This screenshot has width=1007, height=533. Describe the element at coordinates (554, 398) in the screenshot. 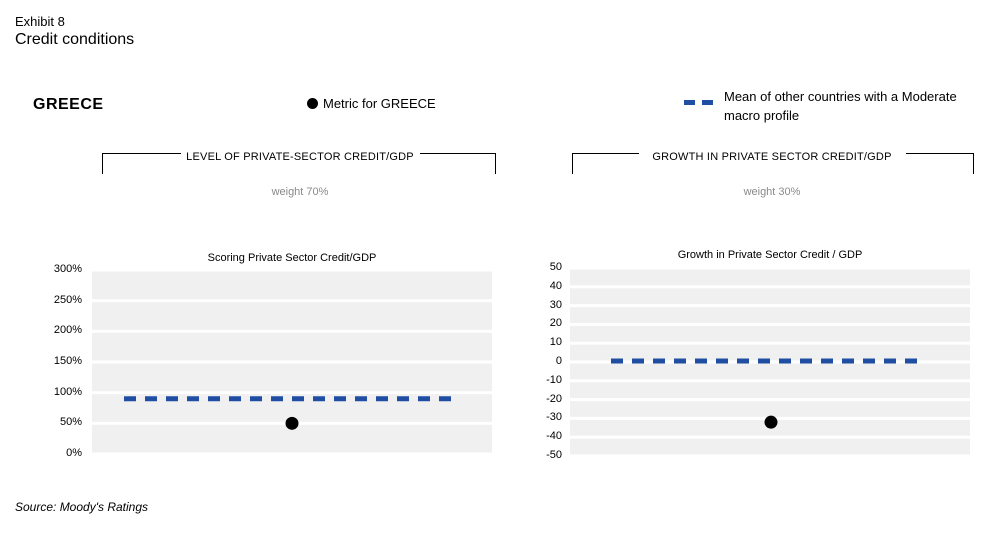

I see `y-tick-label: -20` at that location.